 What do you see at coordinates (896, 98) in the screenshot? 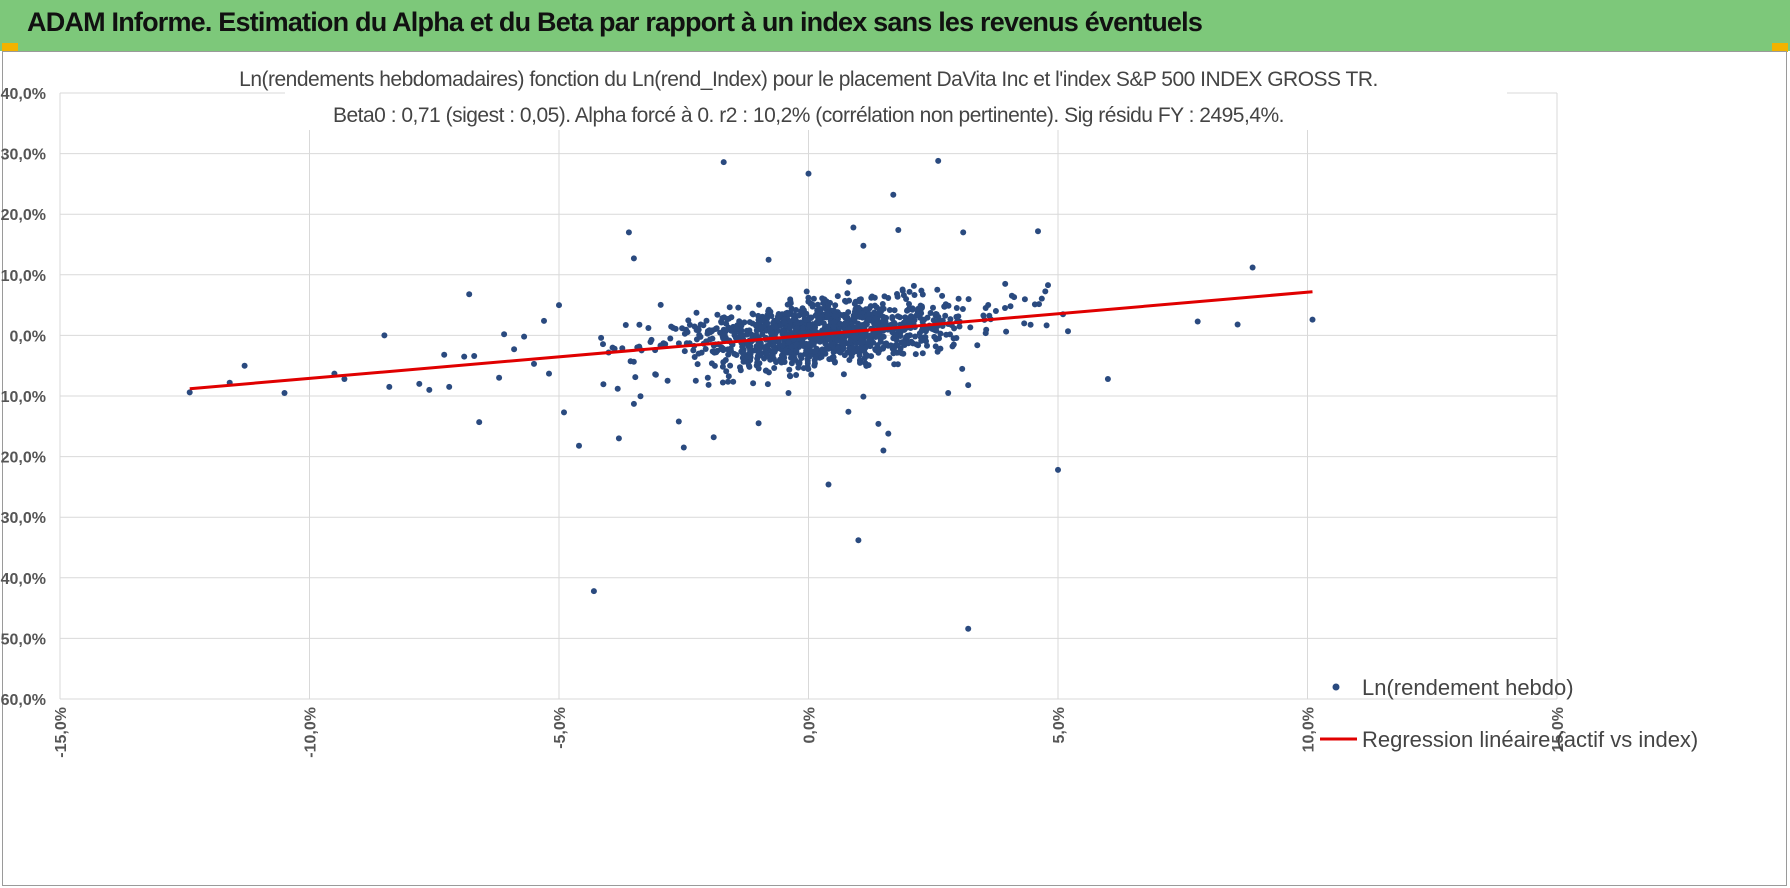
I see `chart-title-background` at bounding box center [896, 98].